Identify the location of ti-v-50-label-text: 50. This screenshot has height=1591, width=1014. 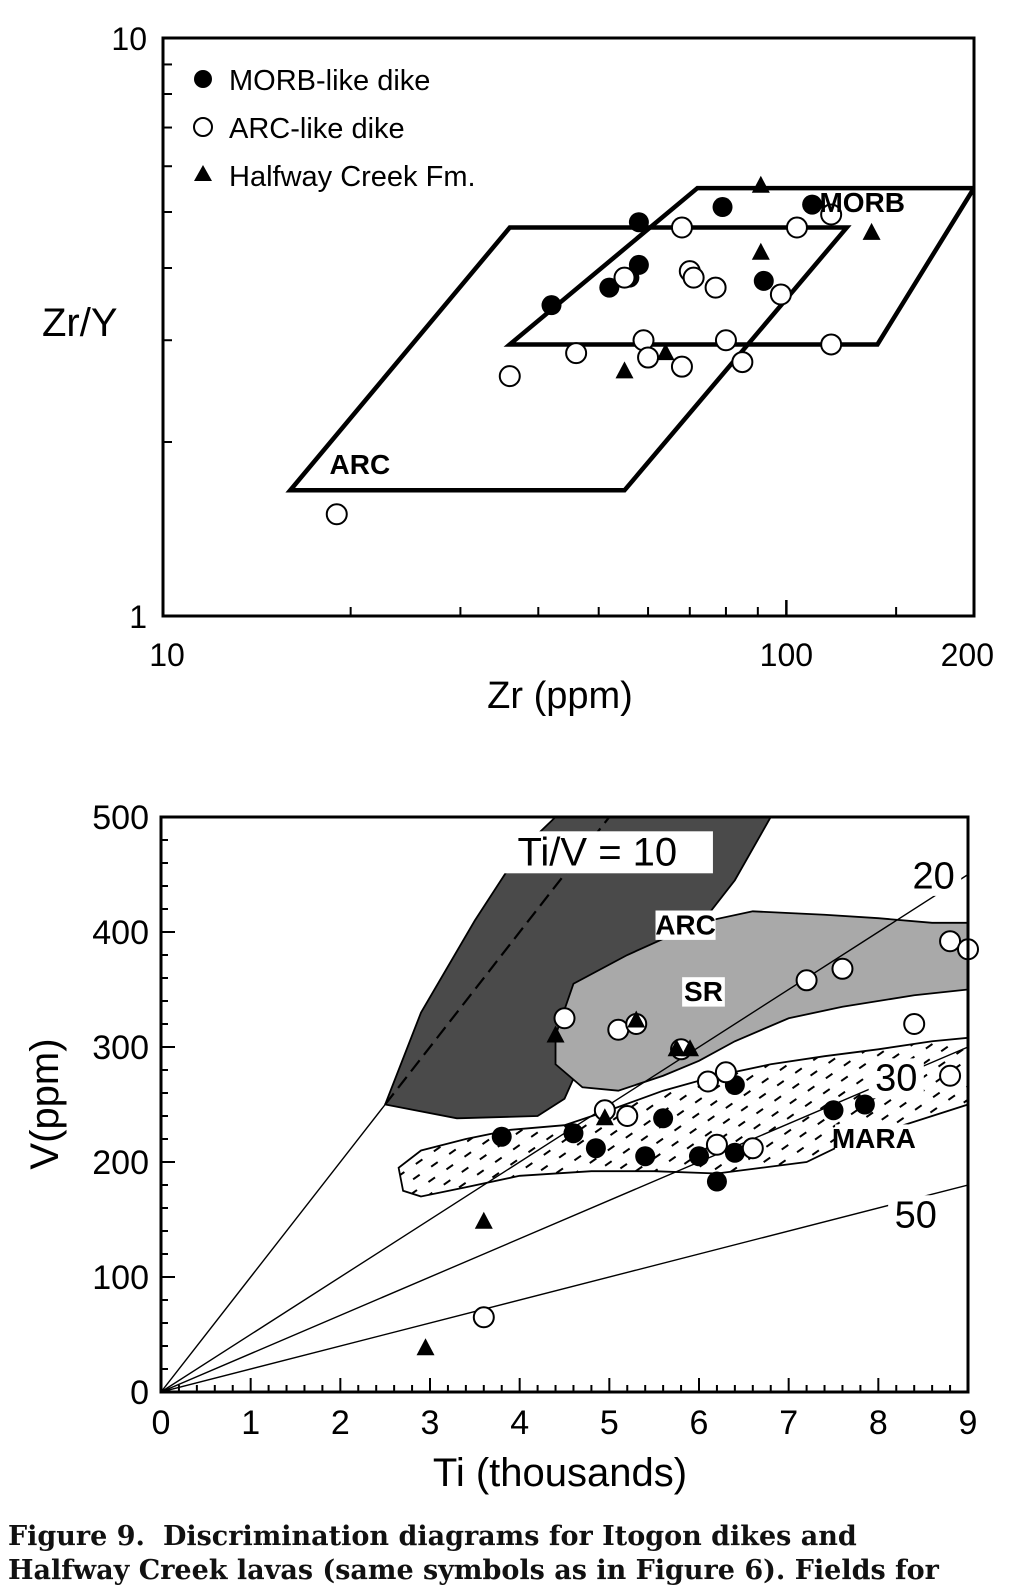
(916, 1216).